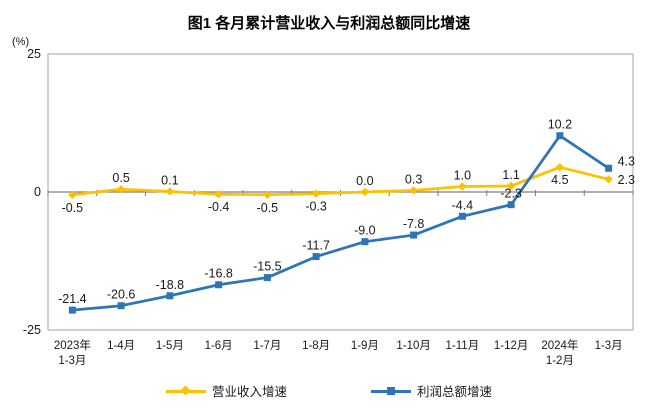 The image size is (658, 408). What do you see at coordinates (365, 346) in the screenshot?
I see `x-tick-label: 1-9月` at bounding box center [365, 346].